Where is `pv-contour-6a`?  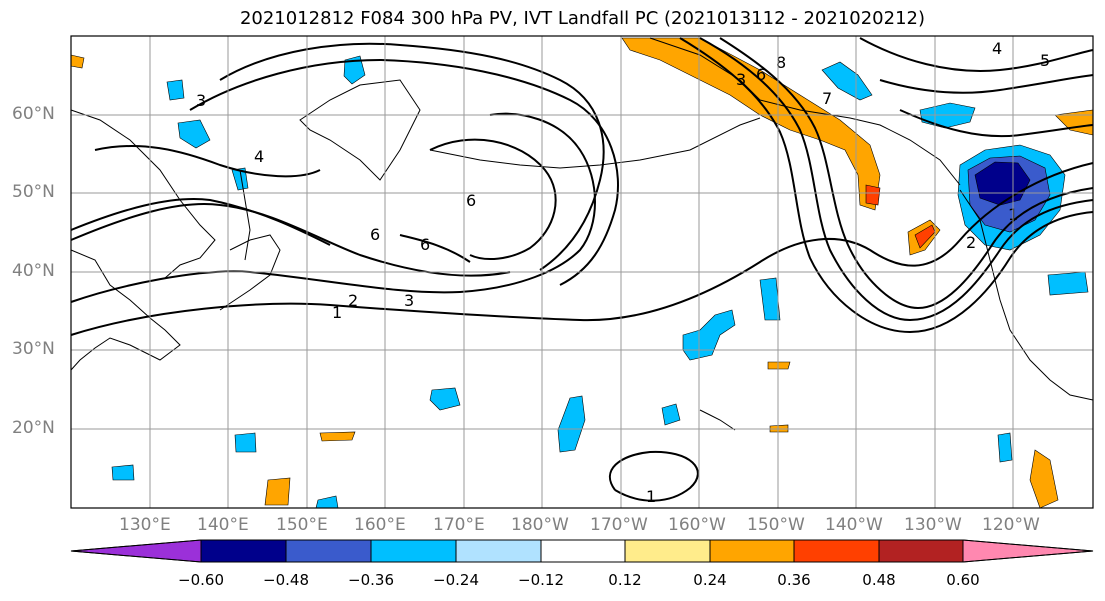
pv-contour-6a is located at coordinates (493, 199).